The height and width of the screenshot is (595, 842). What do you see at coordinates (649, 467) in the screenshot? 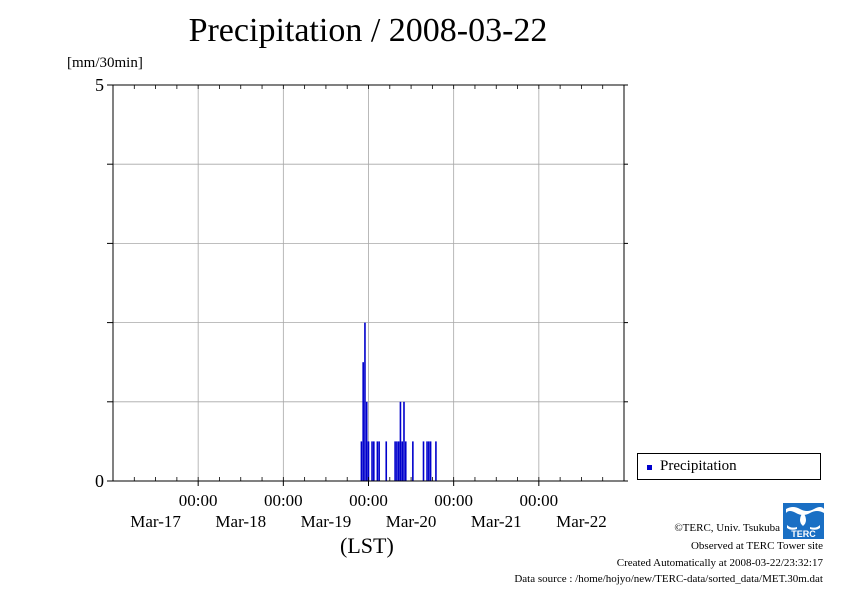
I see `legend-swatch-precipitation` at bounding box center [649, 467].